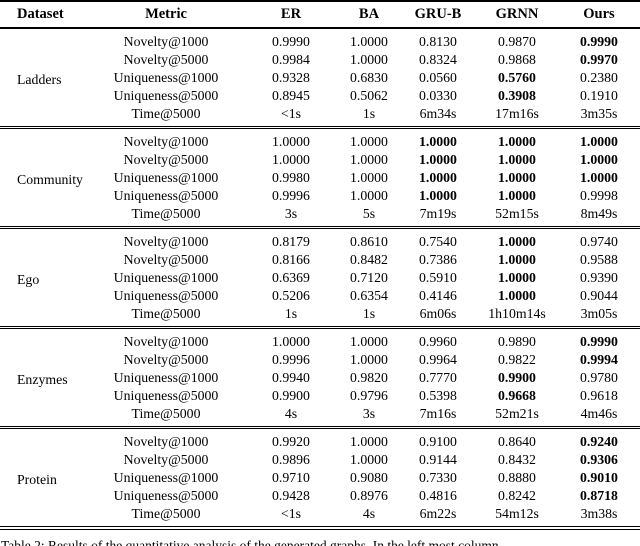 The height and width of the screenshot is (546, 640). What do you see at coordinates (37, 479) in the screenshot?
I see `dataset-label: Protein` at bounding box center [37, 479].